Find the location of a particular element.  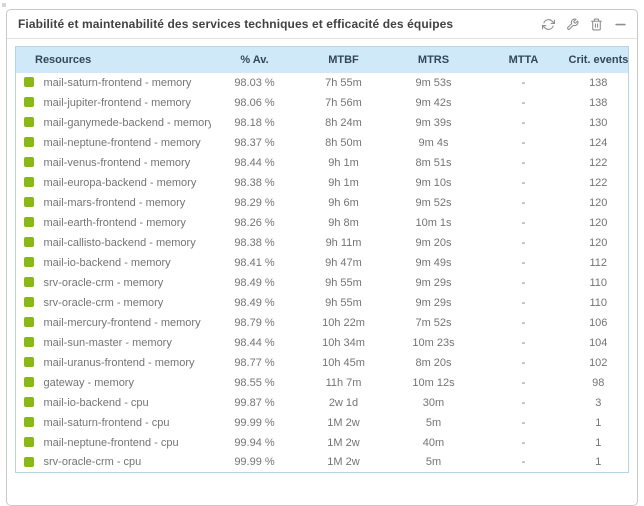

mtrs-value: 8m 51s is located at coordinates (433, 162).